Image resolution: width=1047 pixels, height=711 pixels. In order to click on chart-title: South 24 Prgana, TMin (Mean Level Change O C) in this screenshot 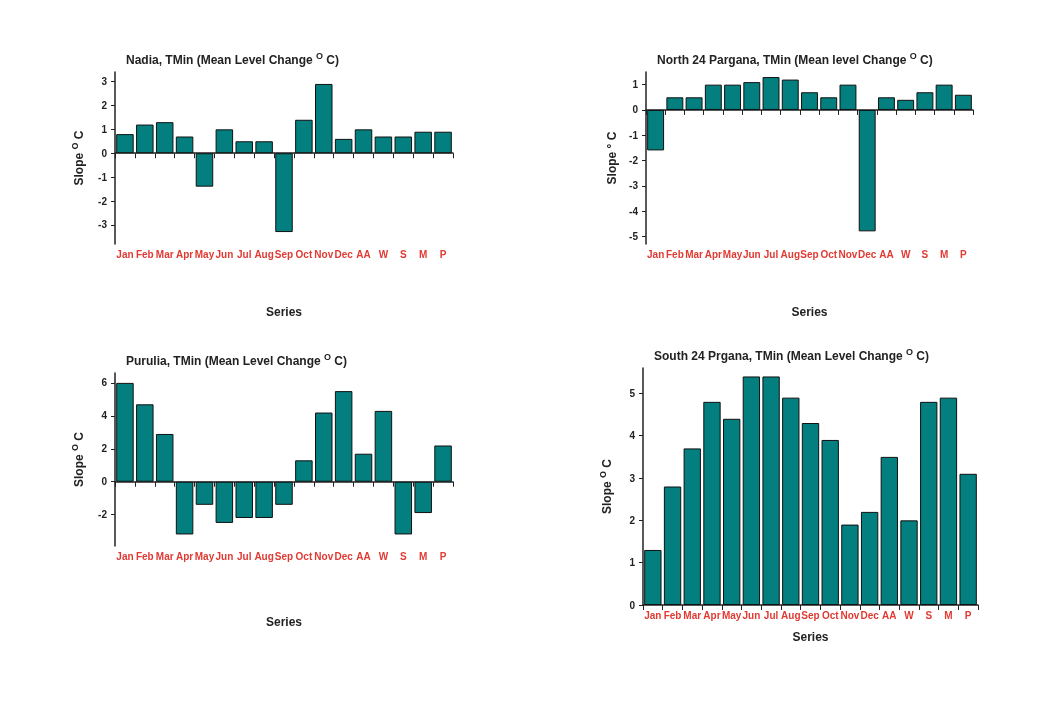, I will do `click(792, 354)`.